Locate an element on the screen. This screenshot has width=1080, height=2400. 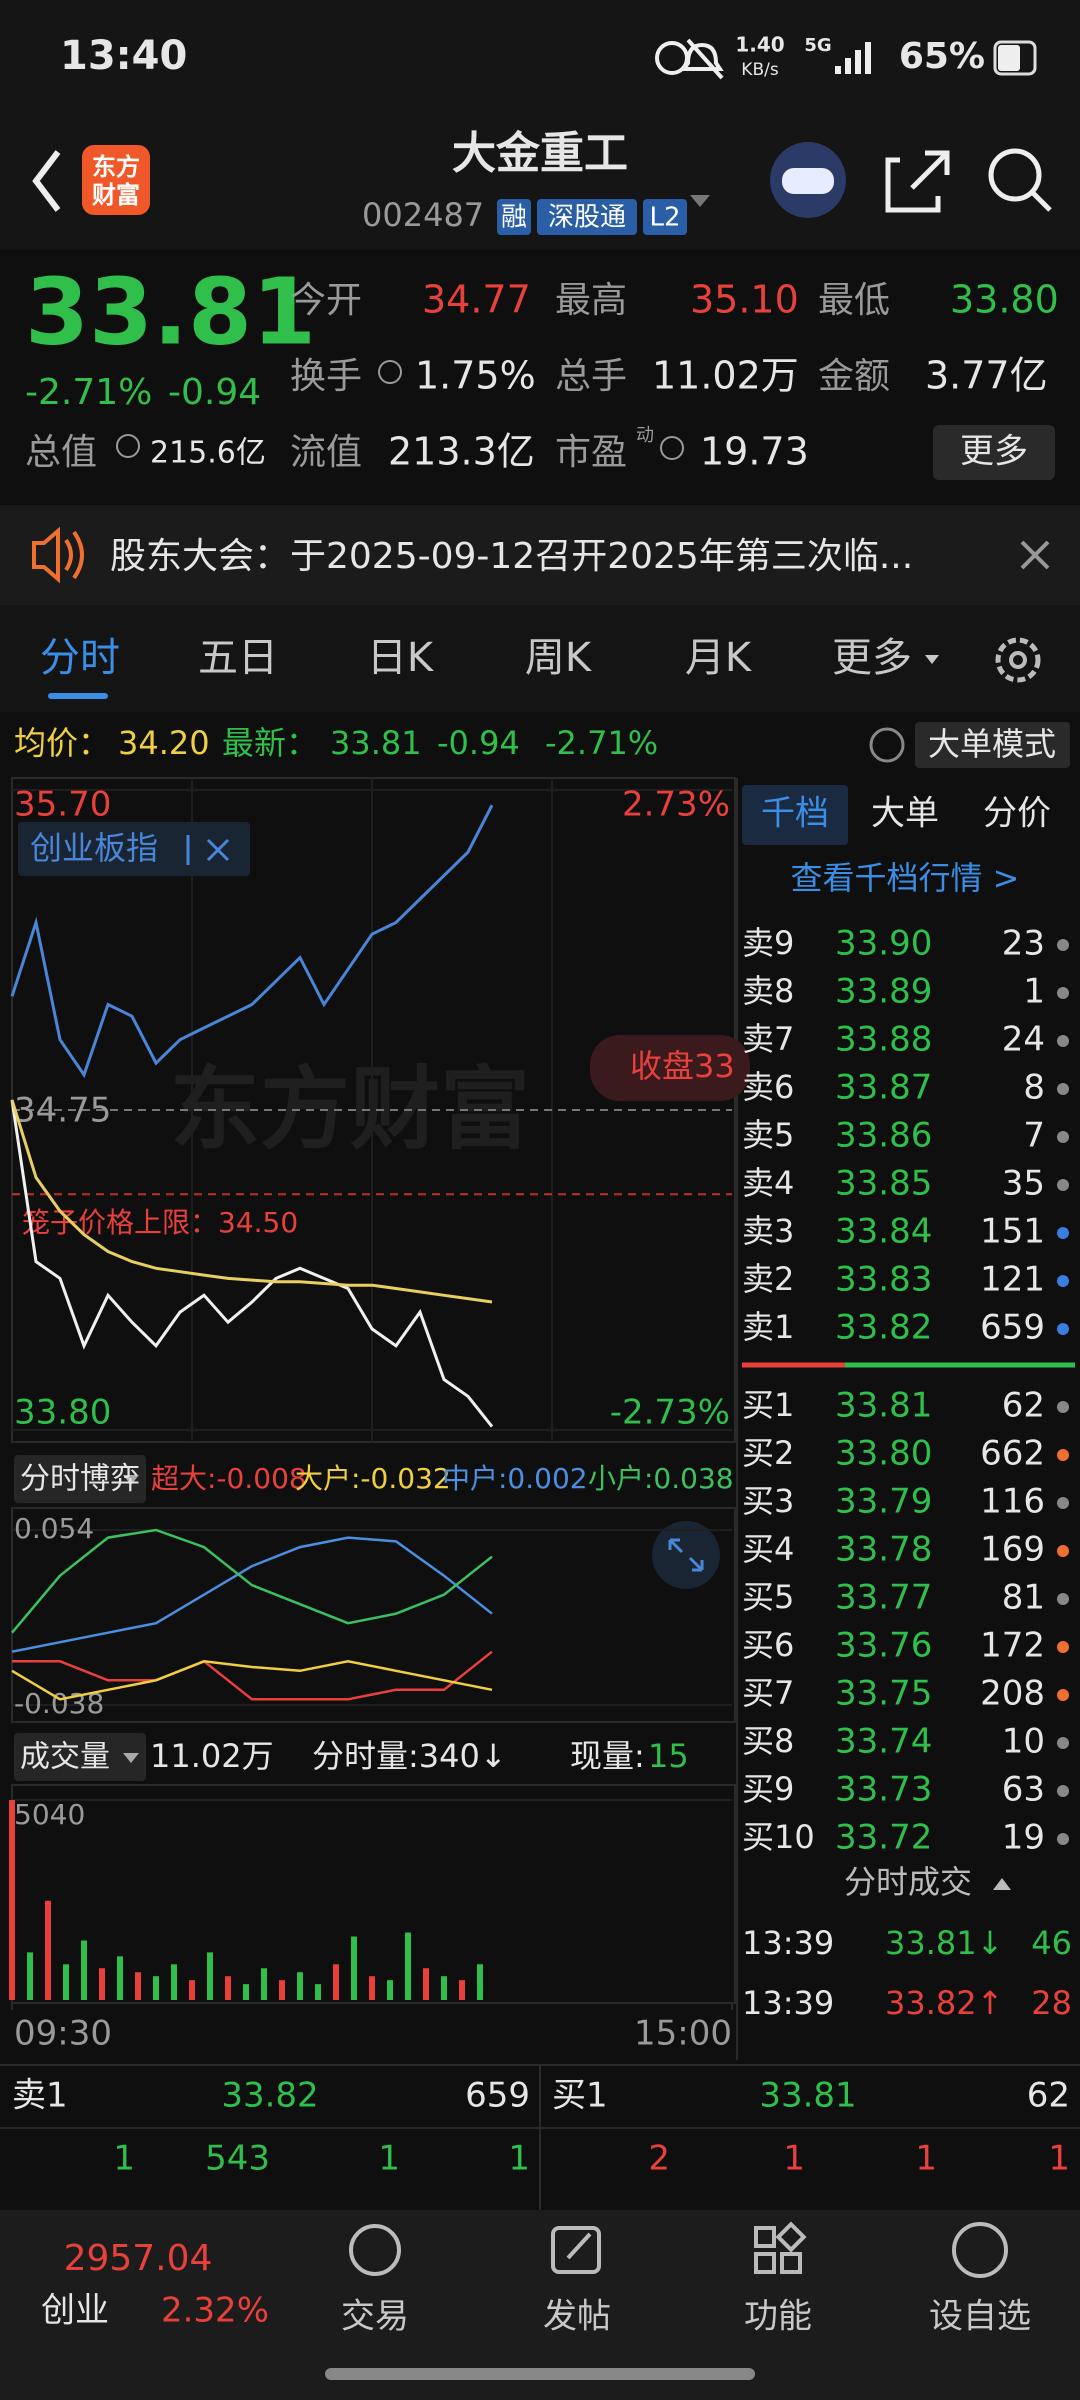
order-tab: 大单 is located at coordinates (905, 814).